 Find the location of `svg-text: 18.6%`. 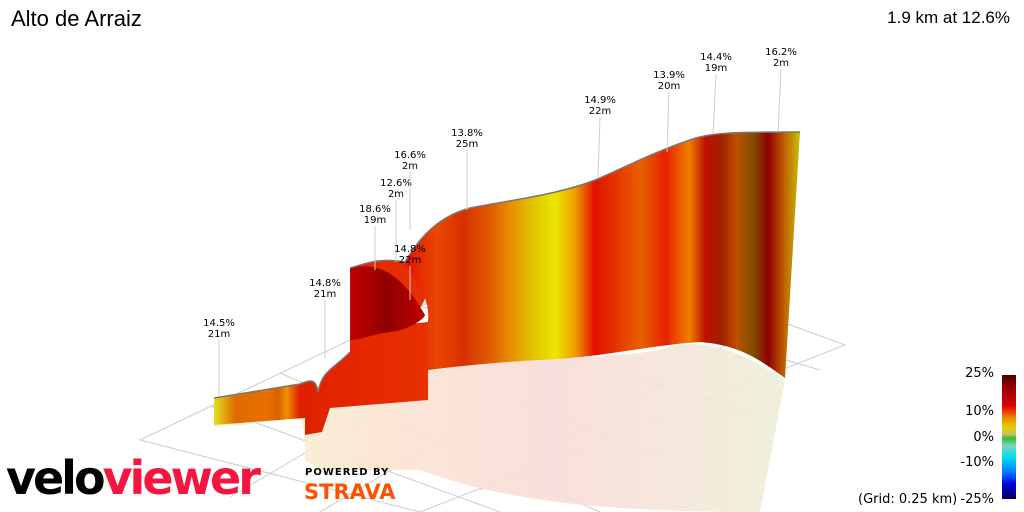

svg-text: 18.6% is located at coordinates (375, 209).